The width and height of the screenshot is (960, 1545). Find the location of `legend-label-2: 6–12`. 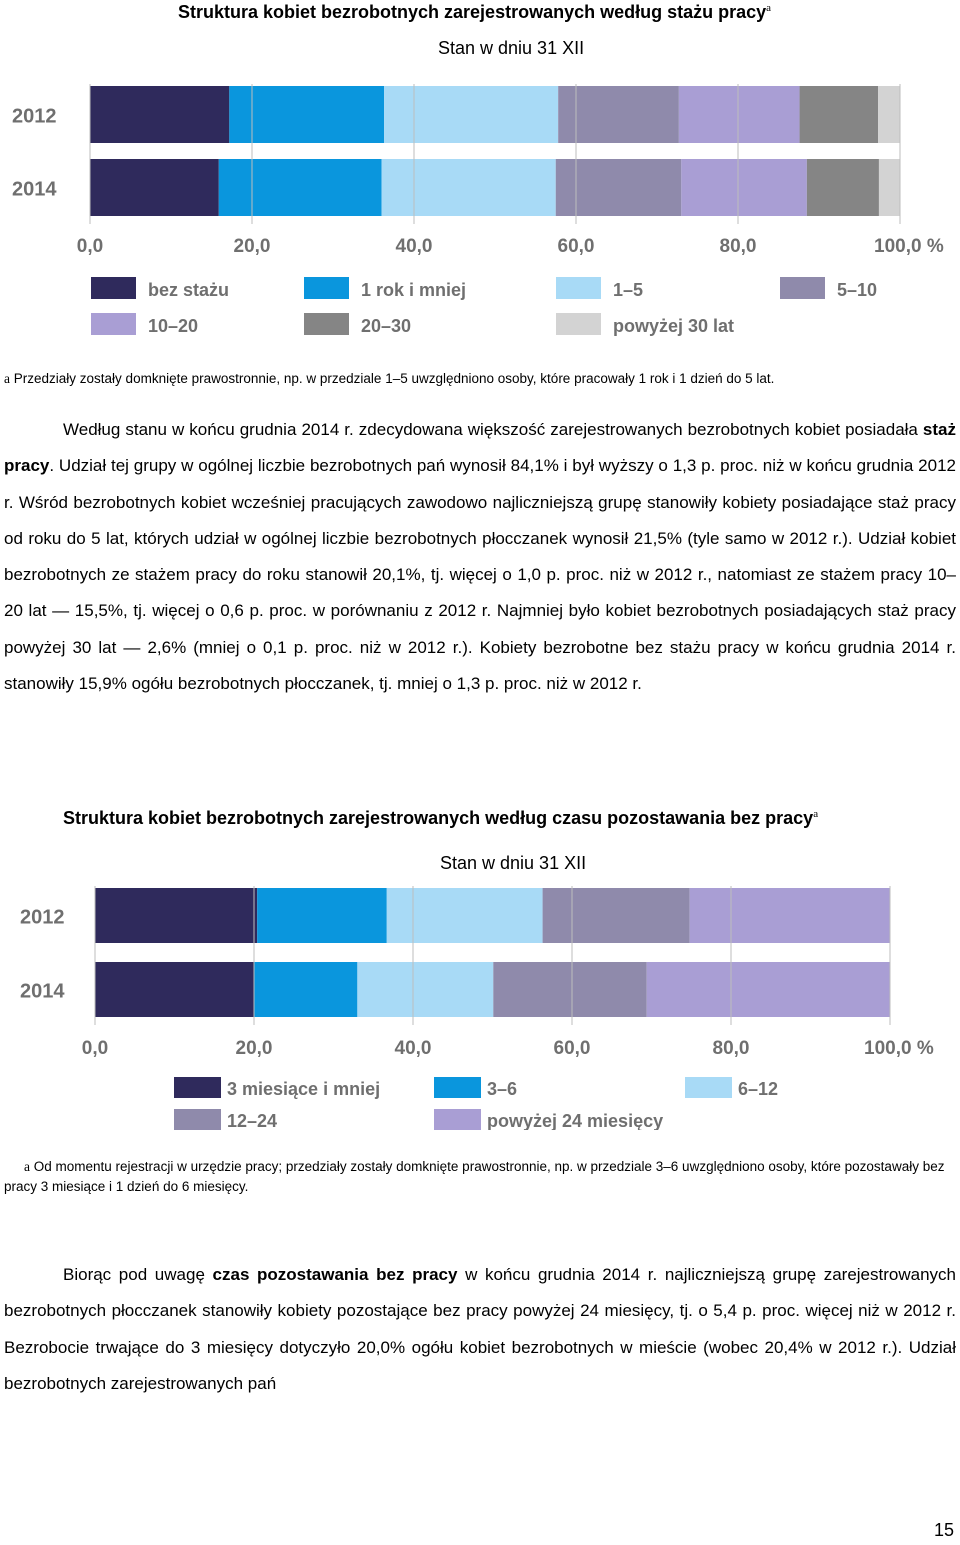

legend-label-2: 6–12 is located at coordinates (758, 1089).